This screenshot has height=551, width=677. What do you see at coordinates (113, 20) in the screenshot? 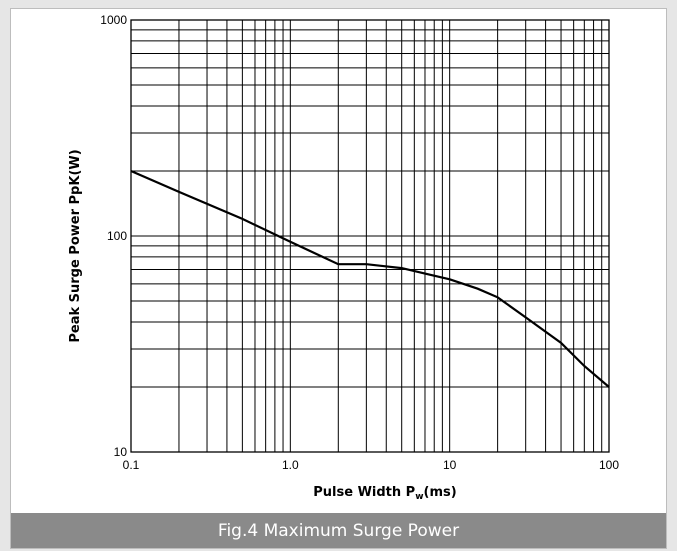
I see `y-tick-label: 1000` at bounding box center [113, 20].